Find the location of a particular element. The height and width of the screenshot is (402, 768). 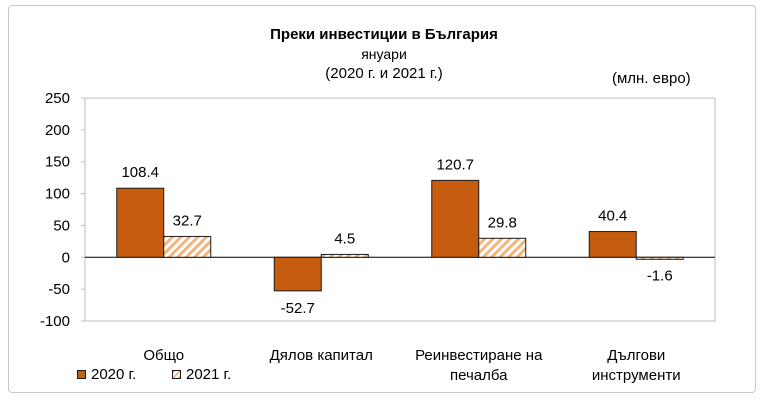

data-label: 108.4 is located at coordinates (140, 172).